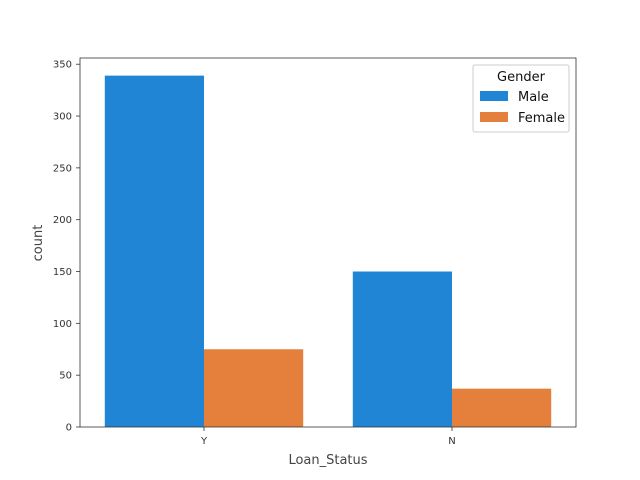  What do you see at coordinates (204, 441) in the screenshot?
I see `x-tick-label: Y` at bounding box center [204, 441].